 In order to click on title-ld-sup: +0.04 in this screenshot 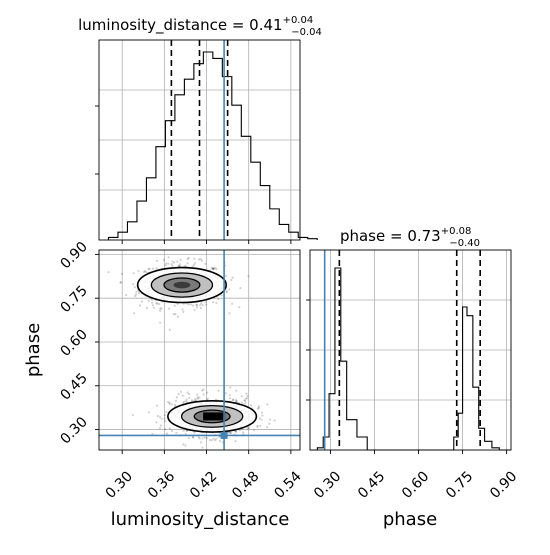, I will do `click(298, 20)`.